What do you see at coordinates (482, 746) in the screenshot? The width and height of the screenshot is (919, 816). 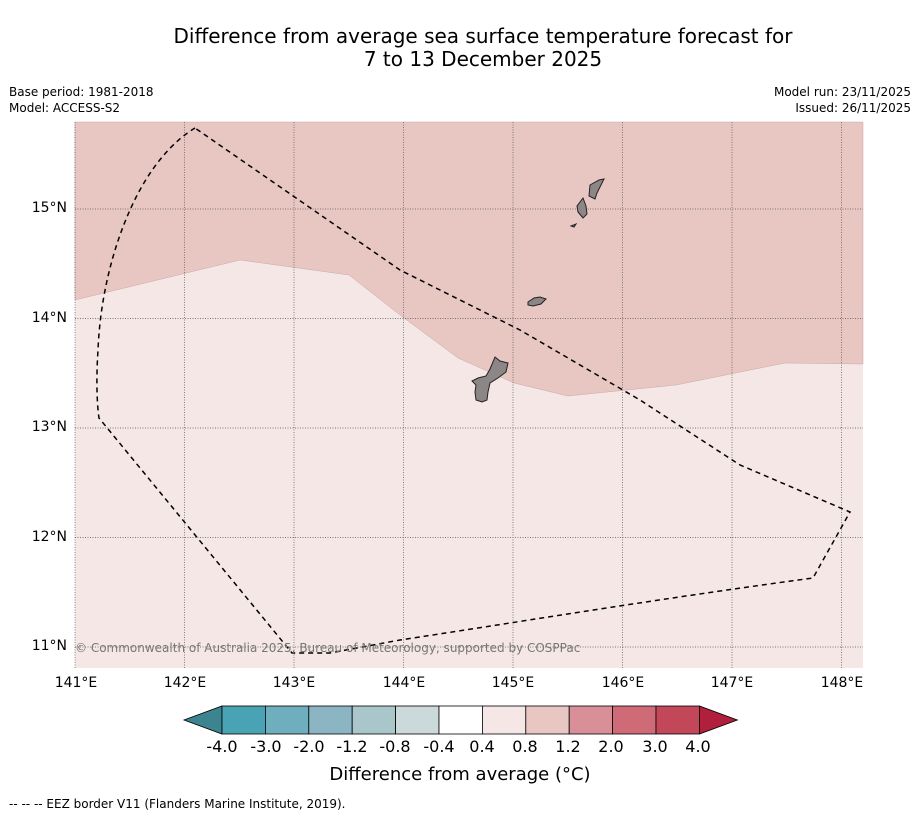 I see `colorbar-label: 0.4` at bounding box center [482, 746].